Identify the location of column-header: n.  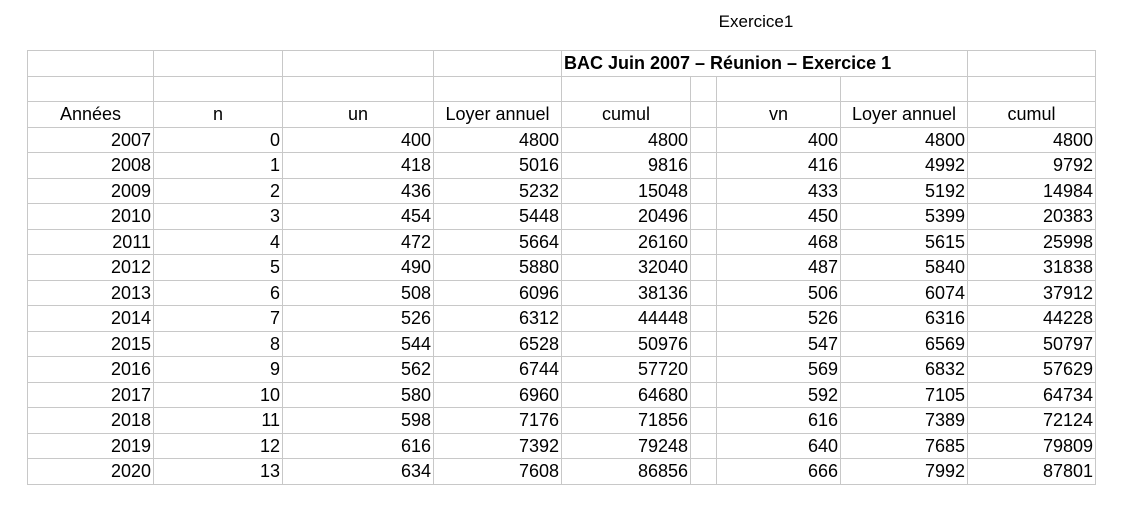
(218, 114).